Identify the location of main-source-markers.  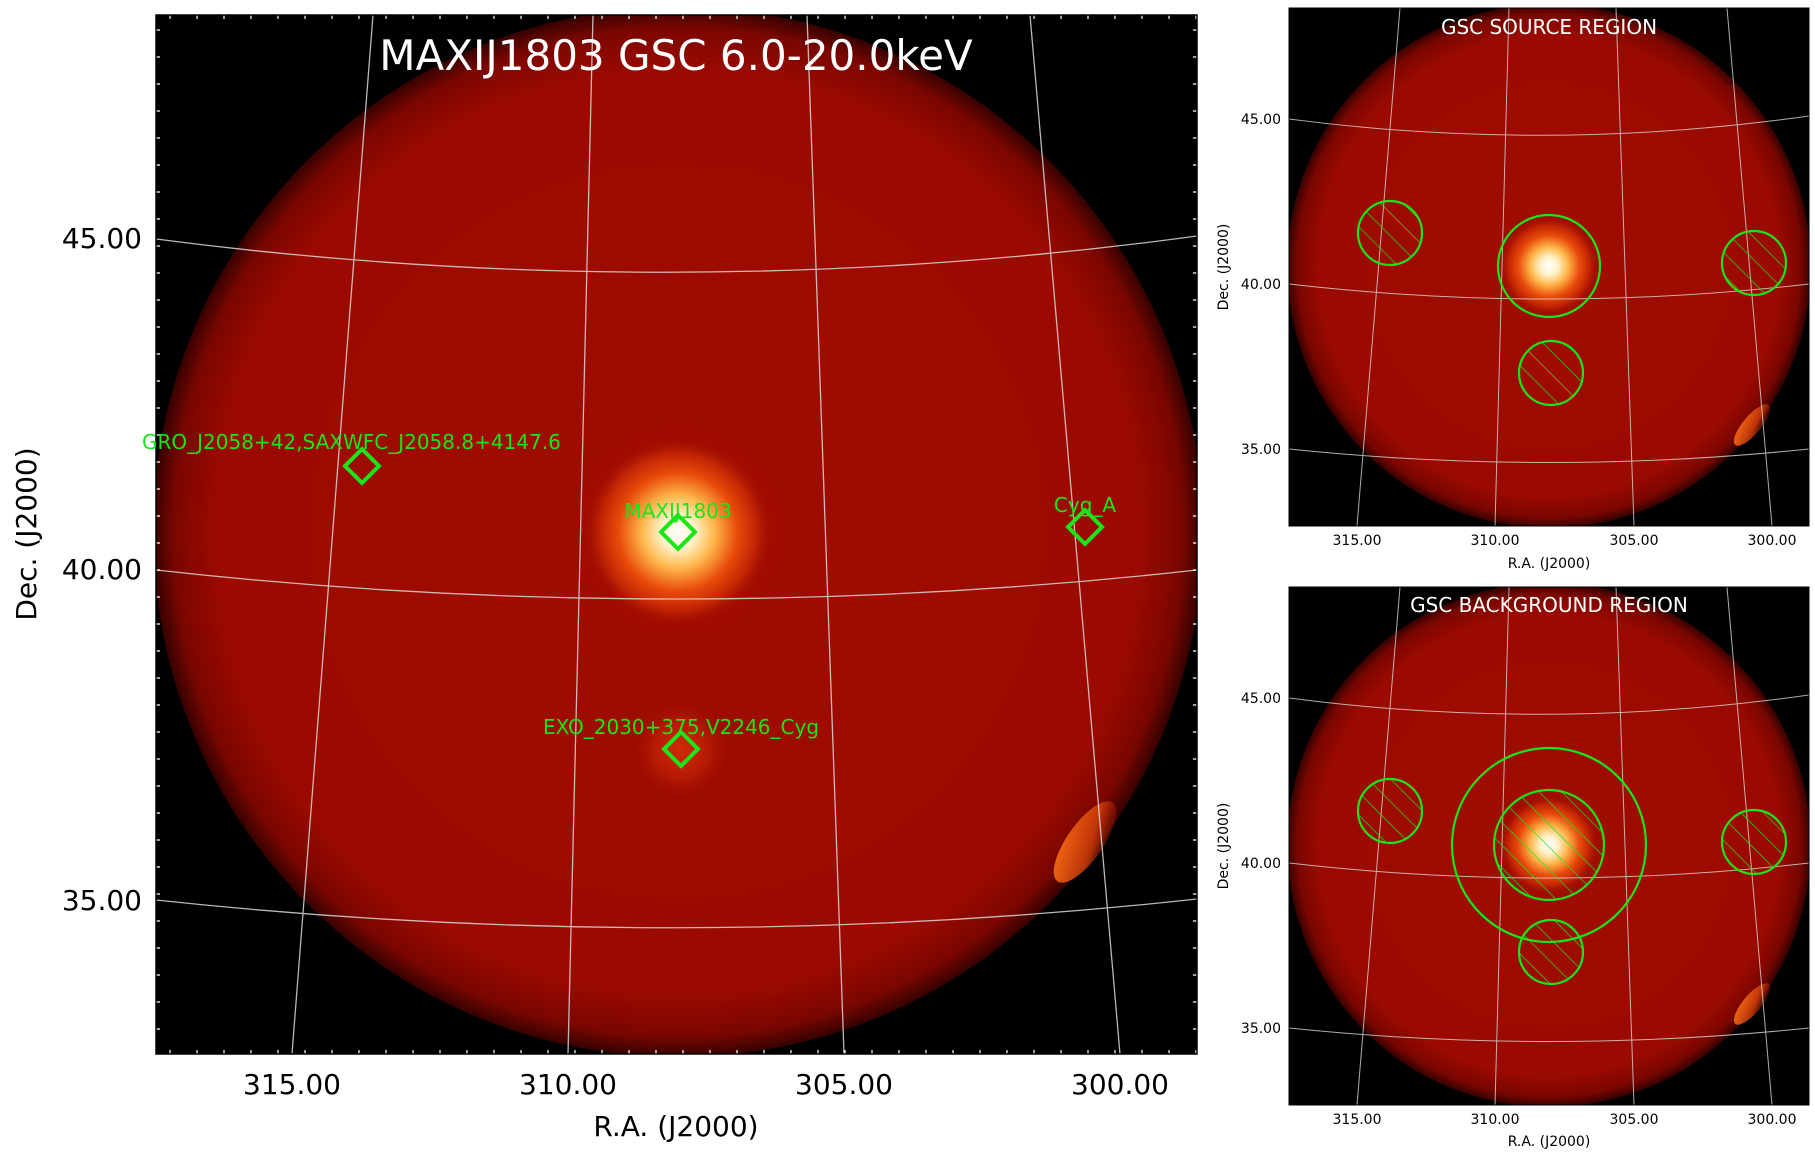
(723, 607).